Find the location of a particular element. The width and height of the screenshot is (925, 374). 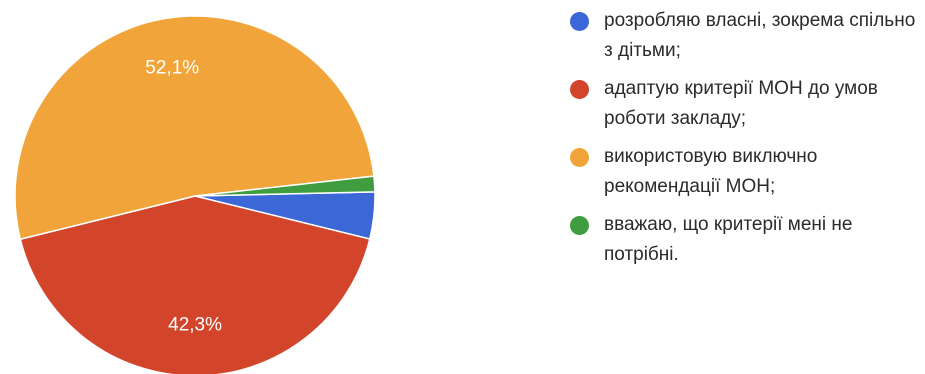

pie-label-adapt-criteria: 42,3% is located at coordinates (195, 325).